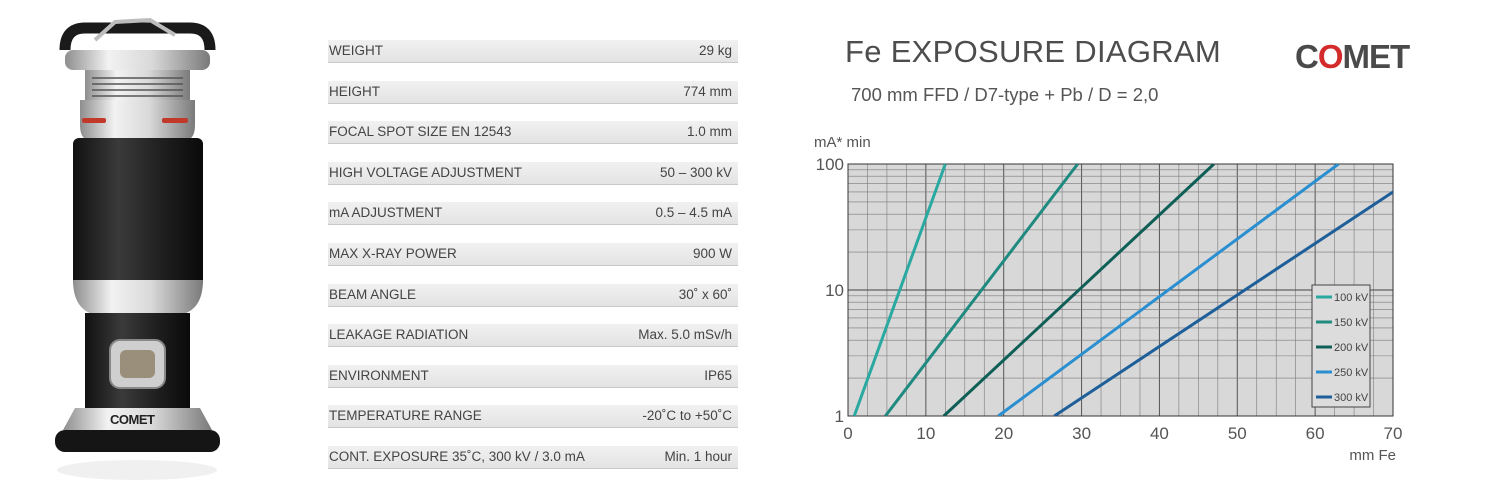 This screenshot has height=500, width=1500. I want to click on spec-label: BEAM ANGLE, so click(373, 294).